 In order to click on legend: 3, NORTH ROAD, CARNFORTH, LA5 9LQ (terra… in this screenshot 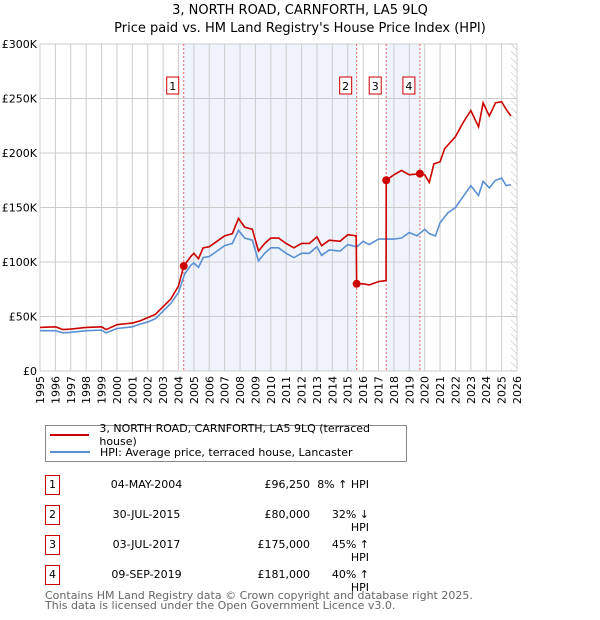, I will do `click(226, 442)`.